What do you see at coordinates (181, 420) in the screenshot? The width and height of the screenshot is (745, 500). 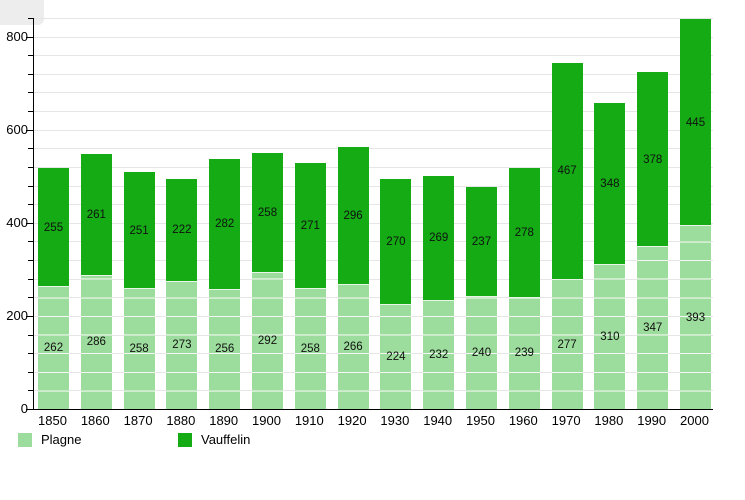 I see `x-axis-label: 1880` at bounding box center [181, 420].